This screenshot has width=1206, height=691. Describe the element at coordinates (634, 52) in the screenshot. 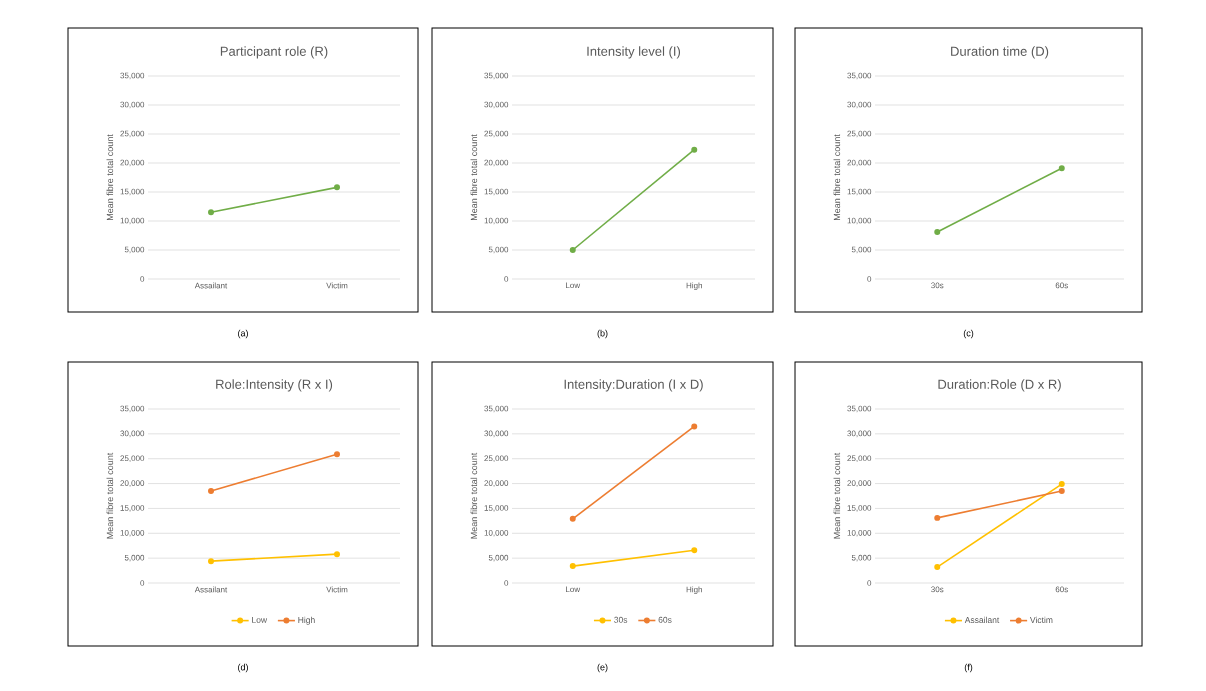

I see `chart-title: Intensity level (I)` at that location.